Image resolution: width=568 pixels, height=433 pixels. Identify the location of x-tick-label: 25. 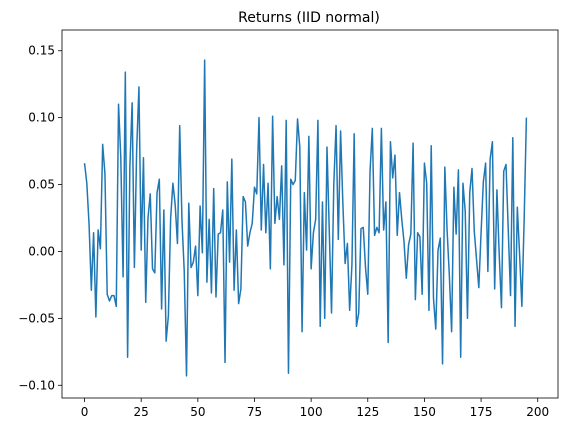
(141, 412).